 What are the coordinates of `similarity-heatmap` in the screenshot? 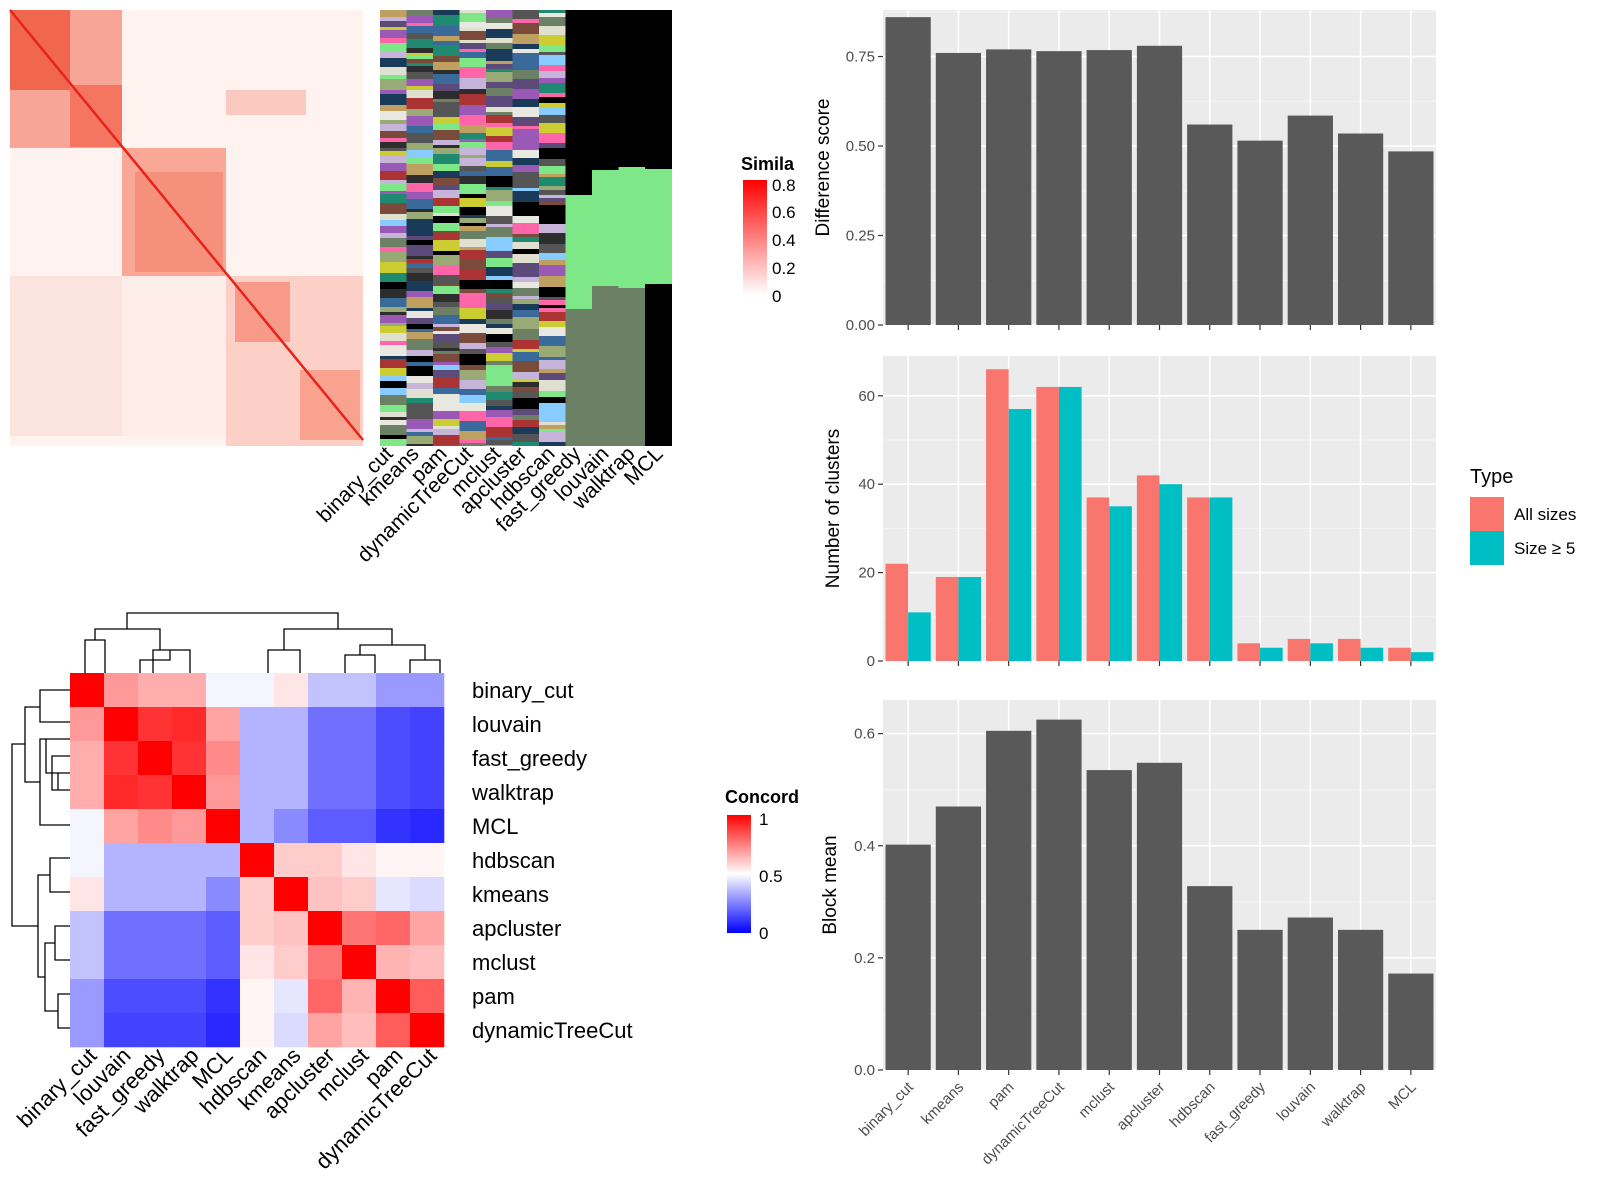 It's located at (186, 227).